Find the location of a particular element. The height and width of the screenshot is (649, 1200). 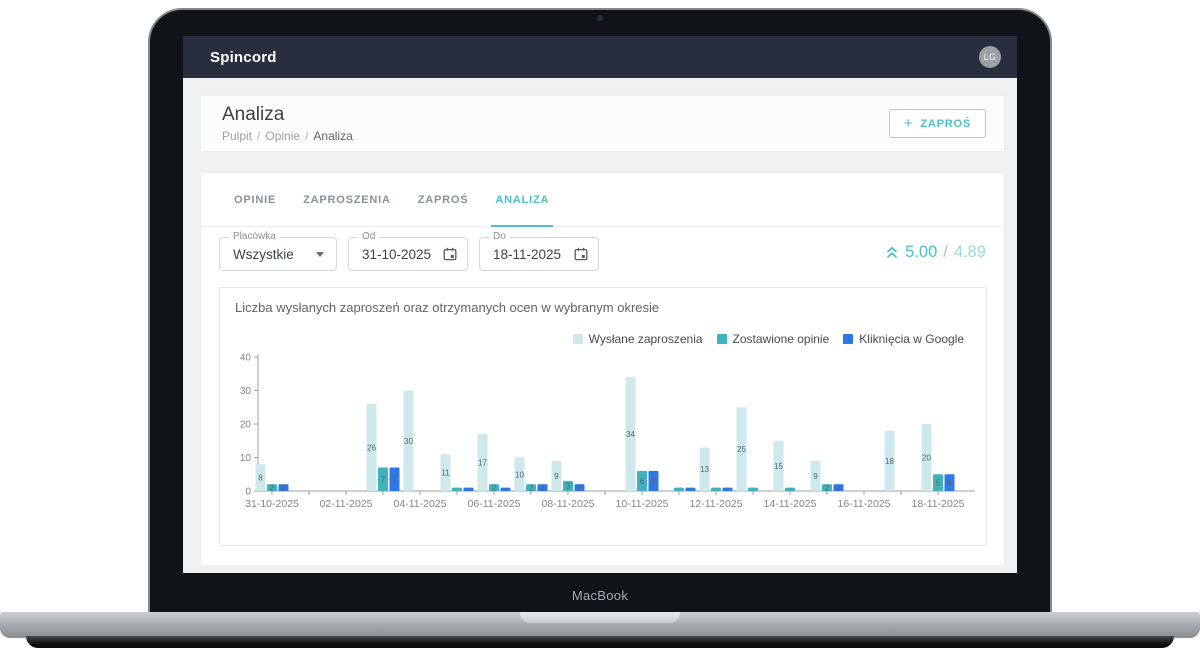

x-tick-label: 02-11-2025 is located at coordinates (346, 504).